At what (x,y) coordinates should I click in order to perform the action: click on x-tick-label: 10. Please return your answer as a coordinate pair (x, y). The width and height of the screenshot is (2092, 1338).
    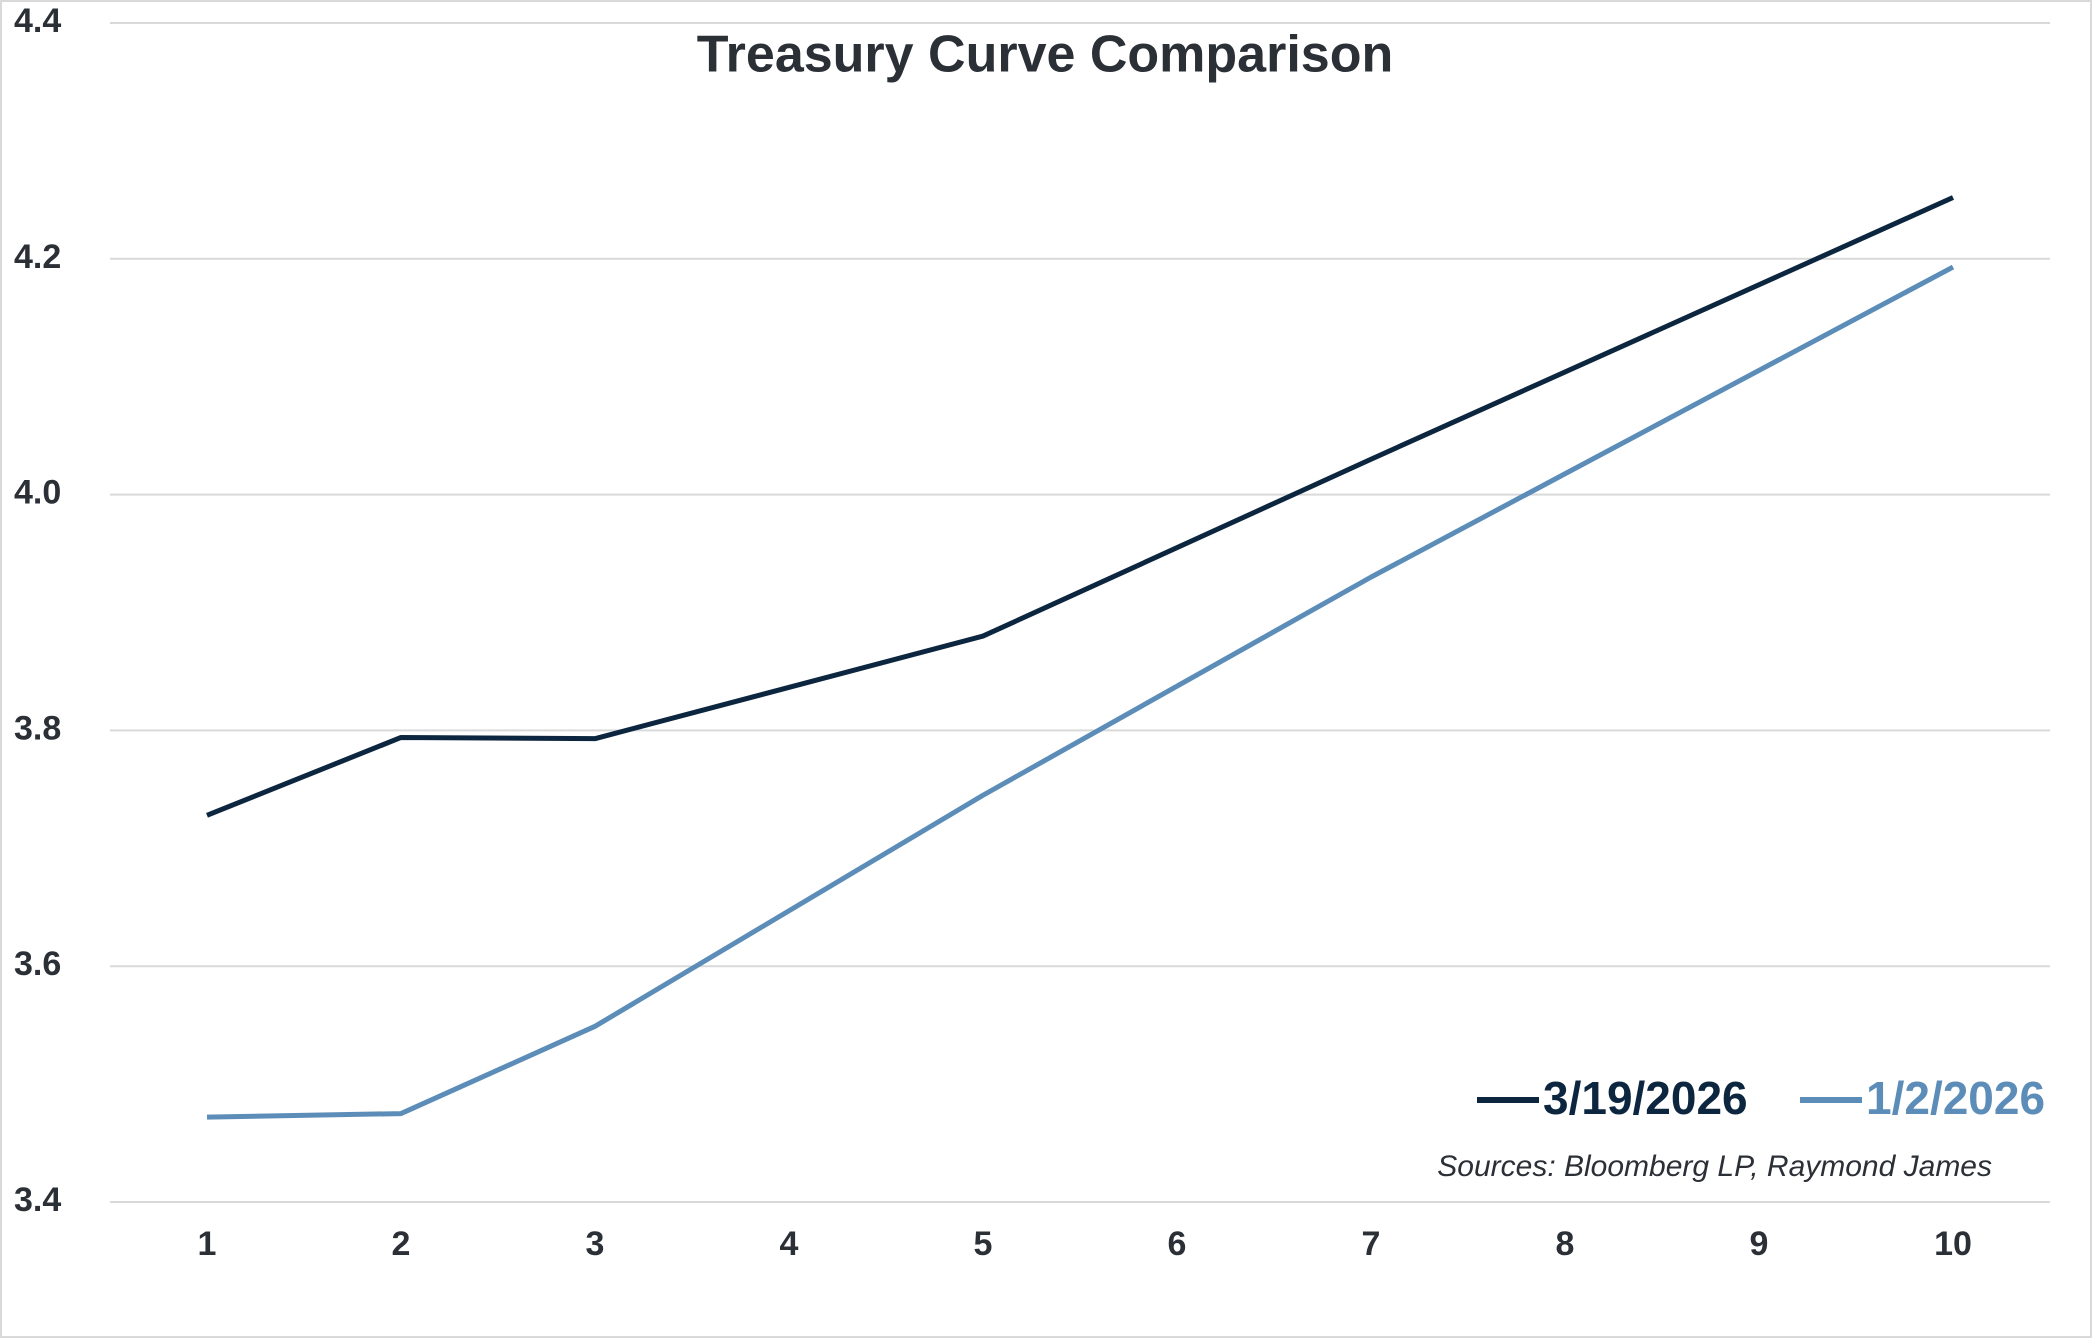
    Looking at the image, I should click on (1953, 1244).